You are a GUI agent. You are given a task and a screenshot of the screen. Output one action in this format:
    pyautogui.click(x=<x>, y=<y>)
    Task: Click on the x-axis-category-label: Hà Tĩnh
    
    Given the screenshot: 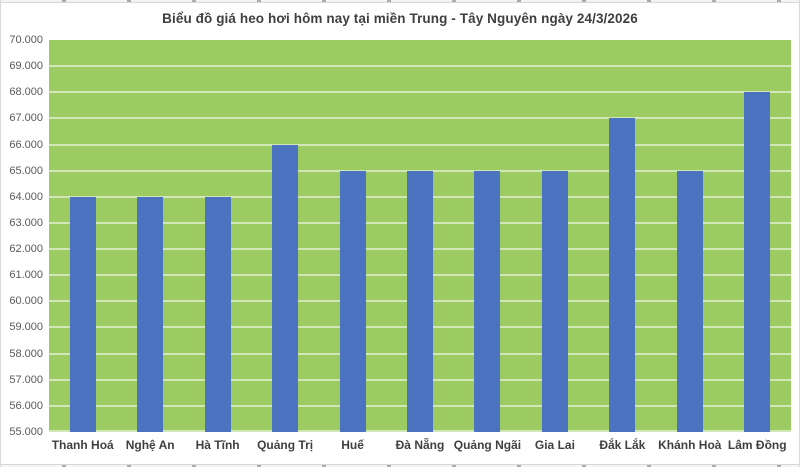 What is the action you would take?
    pyautogui.click(x=217, y=445)
    